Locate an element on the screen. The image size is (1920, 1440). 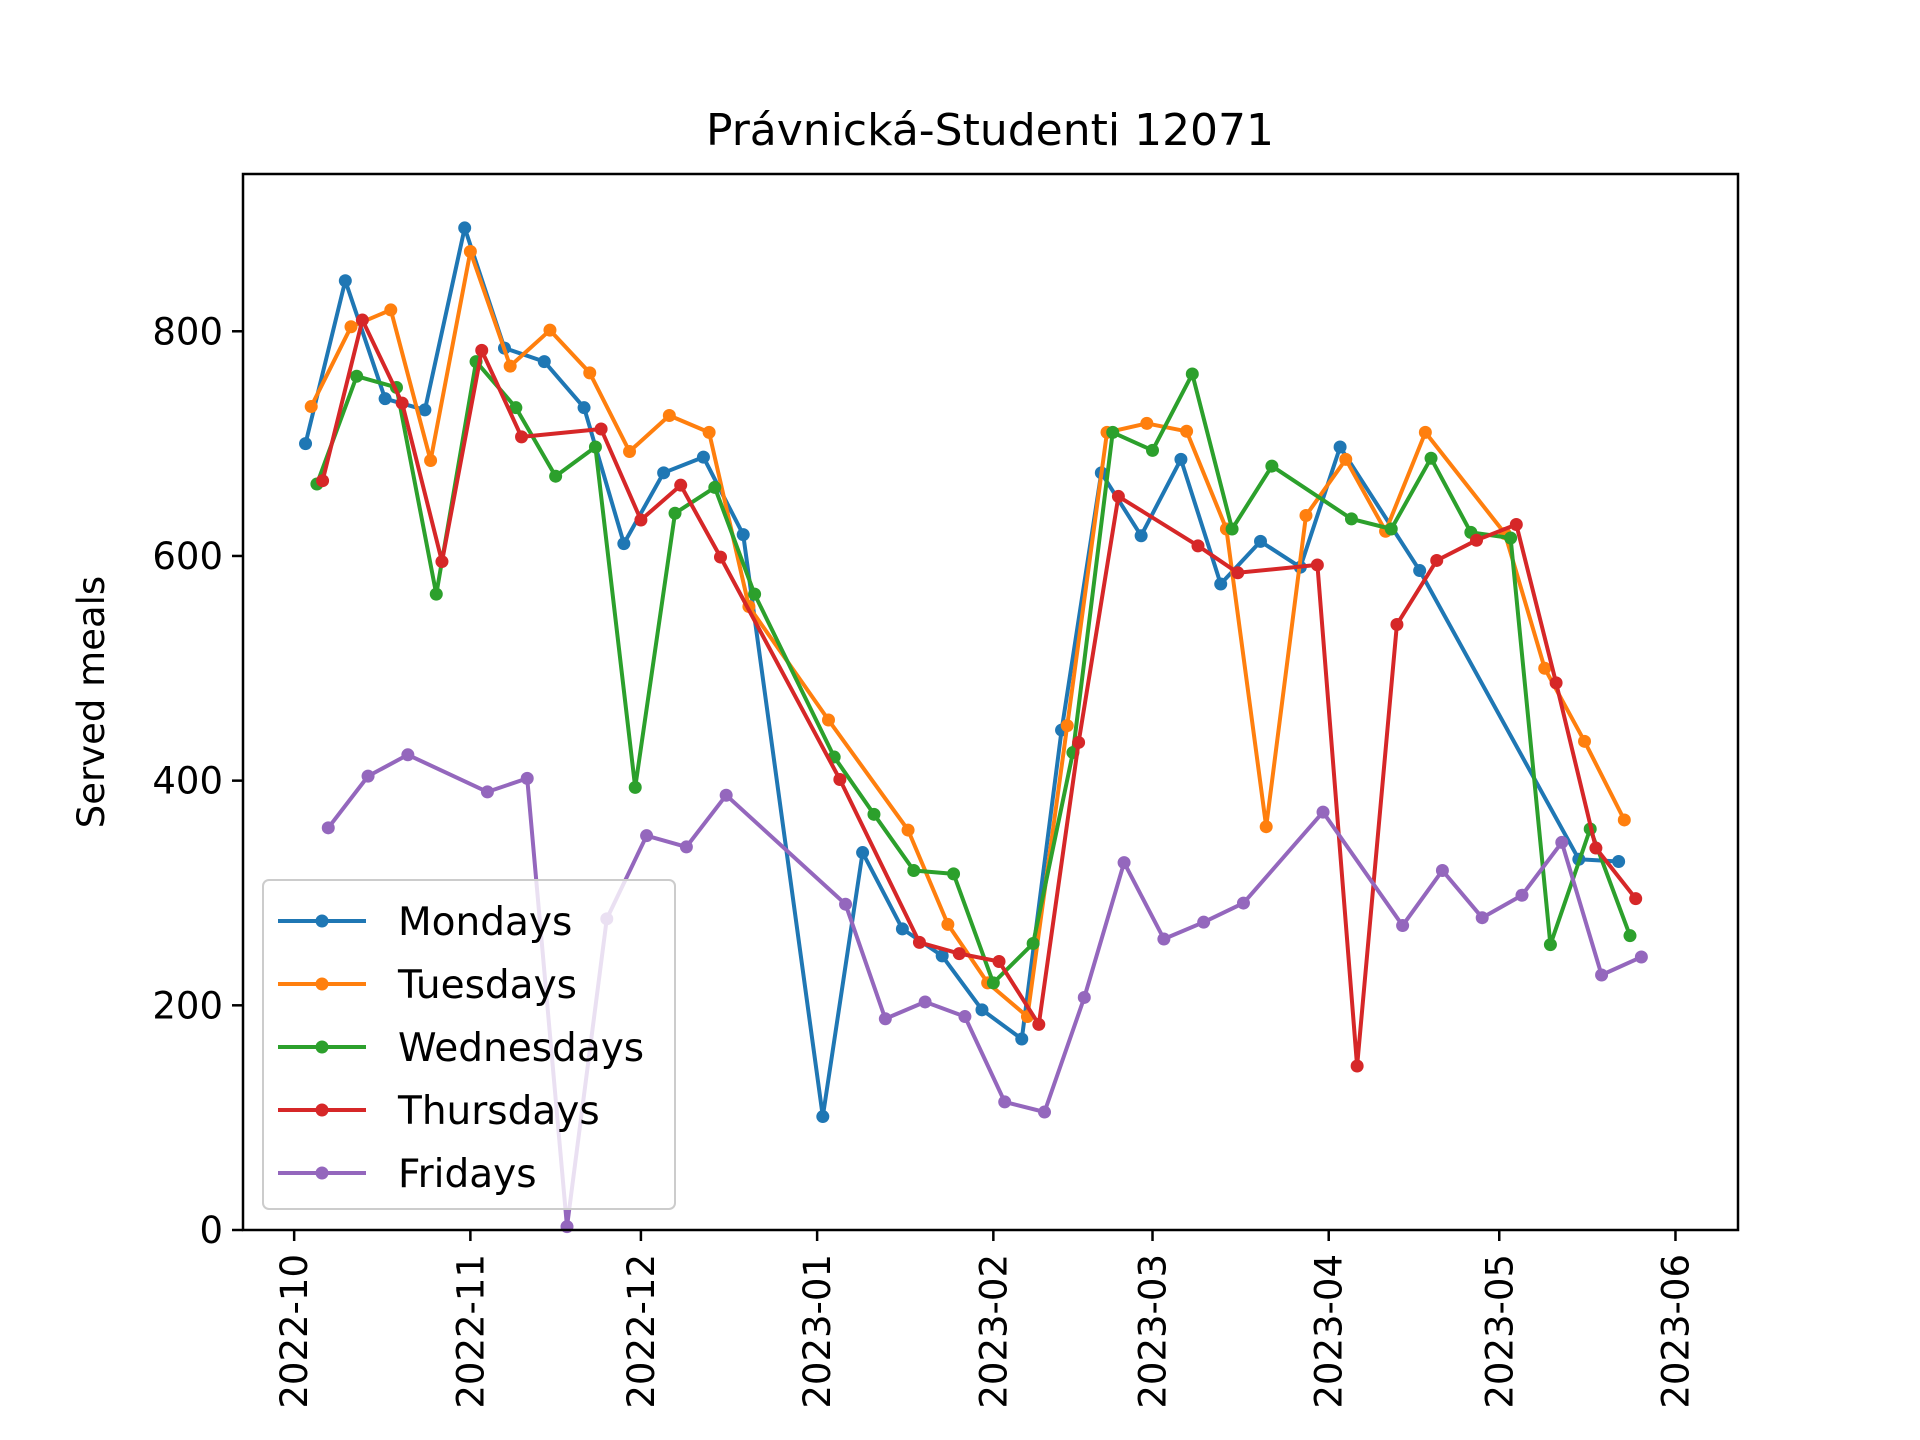
x-tick-label: 2023-03 is located at coordinates (1153, 1331).